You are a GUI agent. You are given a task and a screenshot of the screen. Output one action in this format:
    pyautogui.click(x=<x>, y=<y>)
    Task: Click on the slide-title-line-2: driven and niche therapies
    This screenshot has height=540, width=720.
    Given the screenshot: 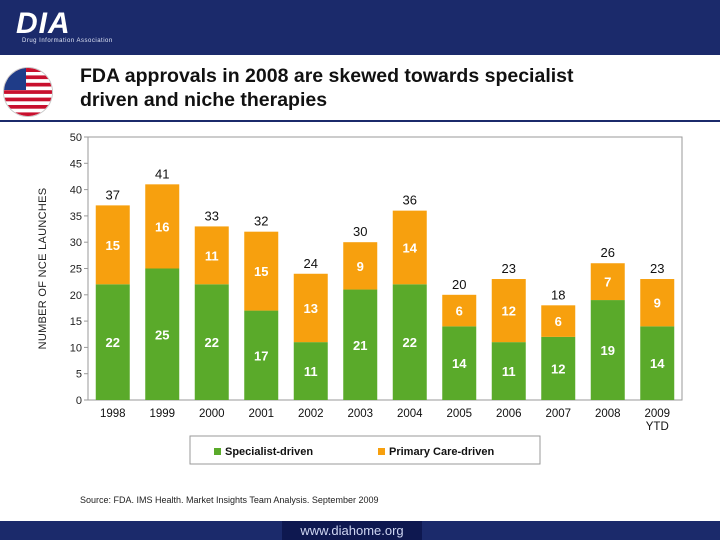 What is the action you would take?
    pyautogui.click(x=204, y=100)
    